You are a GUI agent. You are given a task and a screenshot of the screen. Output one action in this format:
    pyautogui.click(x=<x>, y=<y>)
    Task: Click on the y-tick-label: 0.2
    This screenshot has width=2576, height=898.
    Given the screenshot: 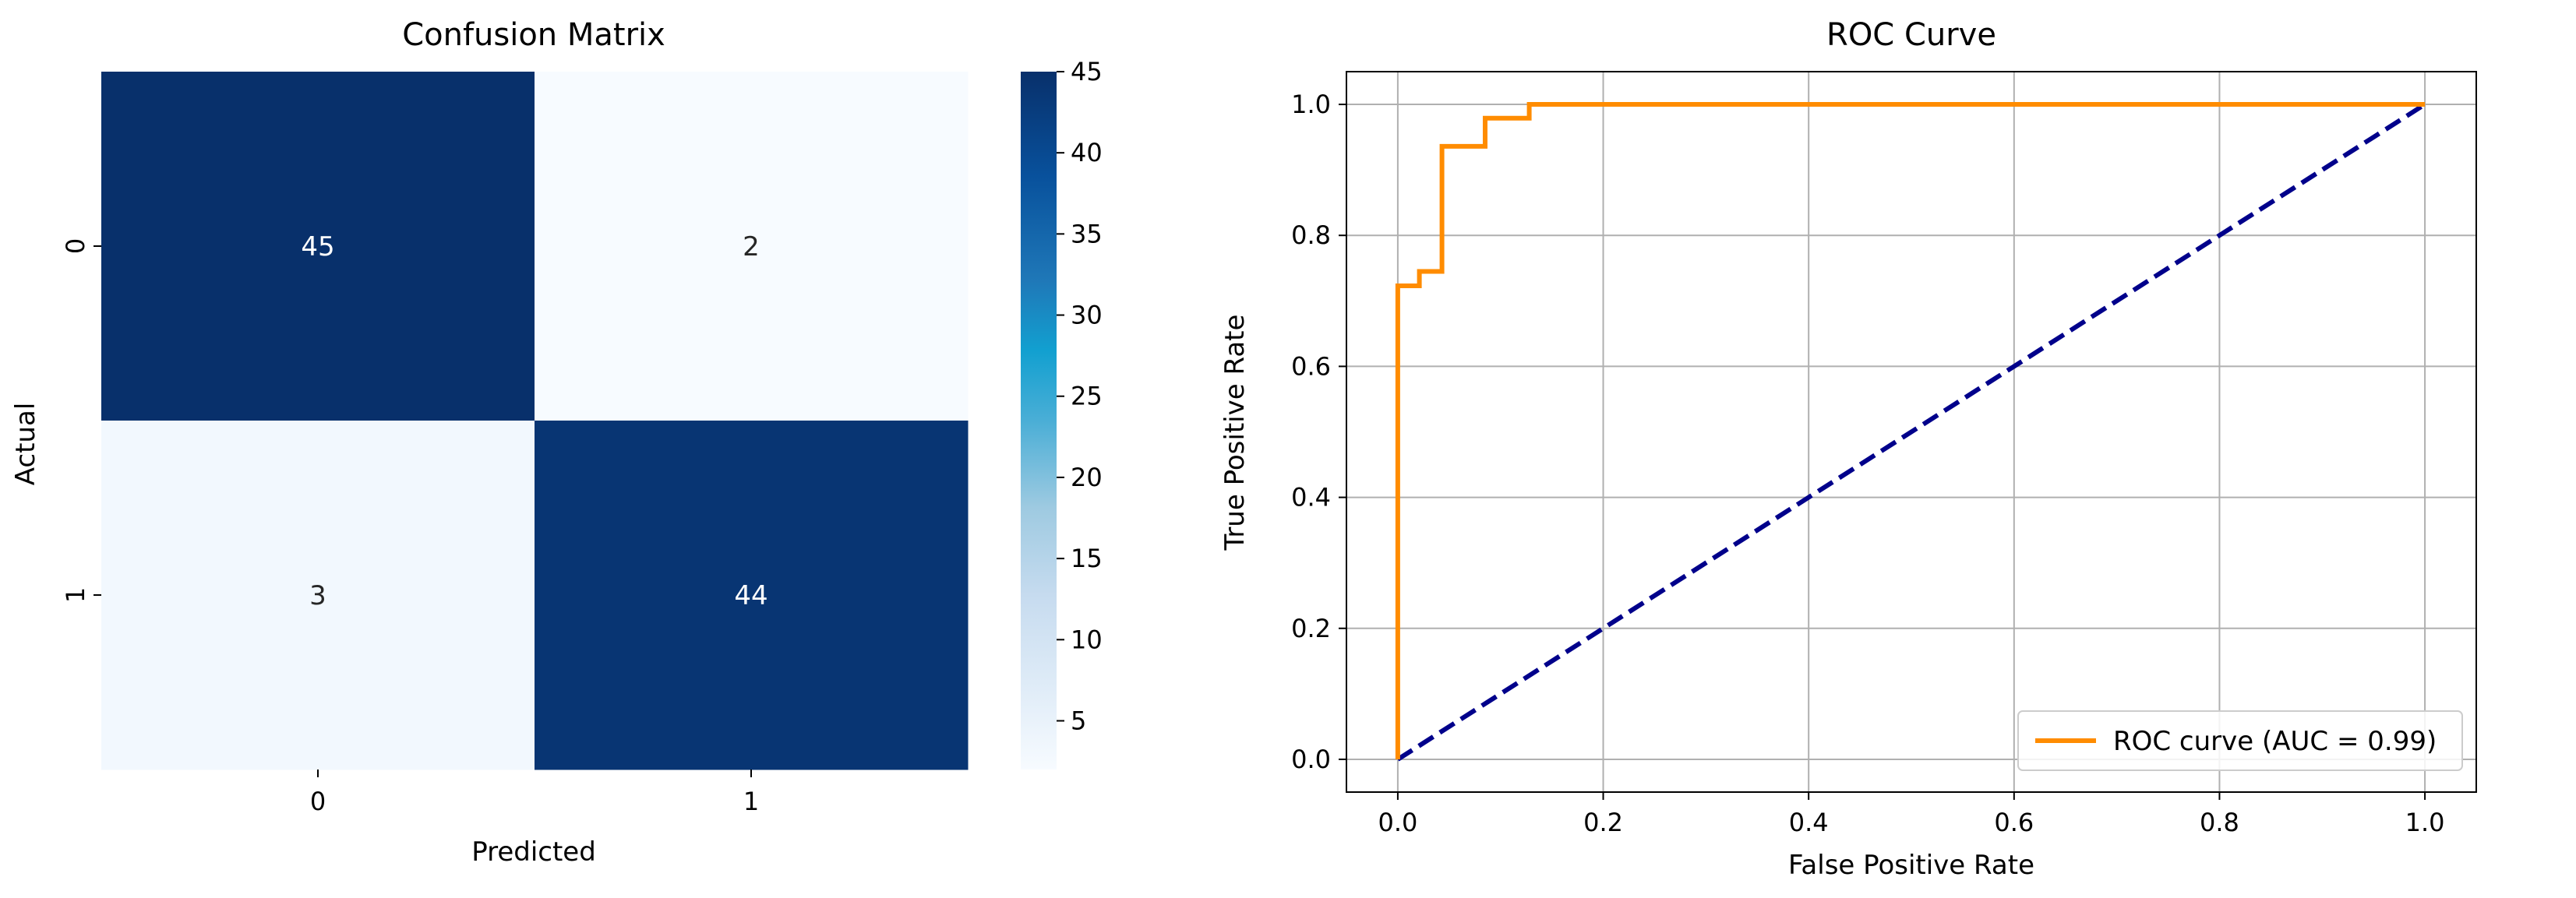 What is the action you would take?
    pyautogui.click(x=1311, y=629)
    